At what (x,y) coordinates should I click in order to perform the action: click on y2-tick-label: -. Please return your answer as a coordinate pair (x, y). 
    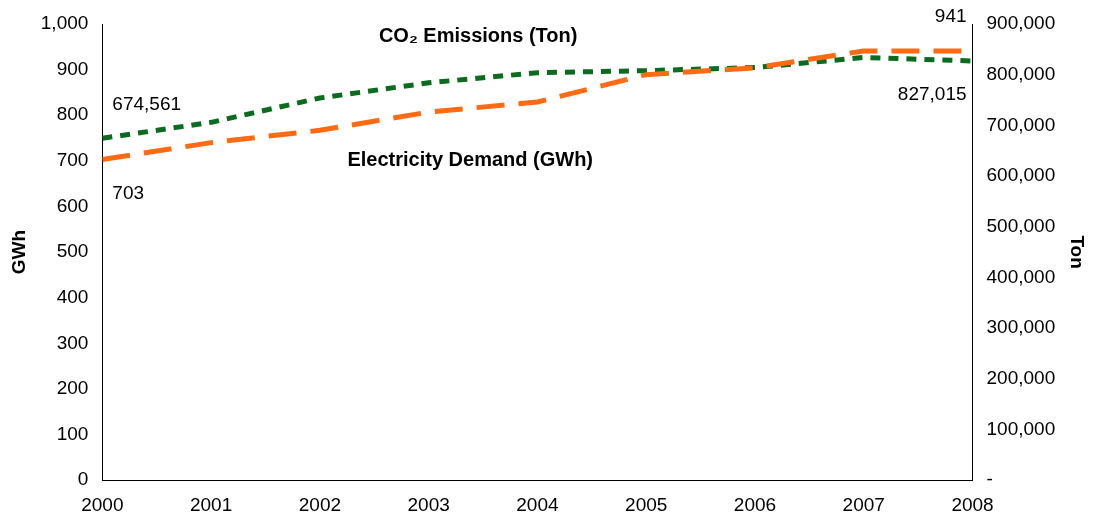
    Looking at the image, I should click on (989, 479).